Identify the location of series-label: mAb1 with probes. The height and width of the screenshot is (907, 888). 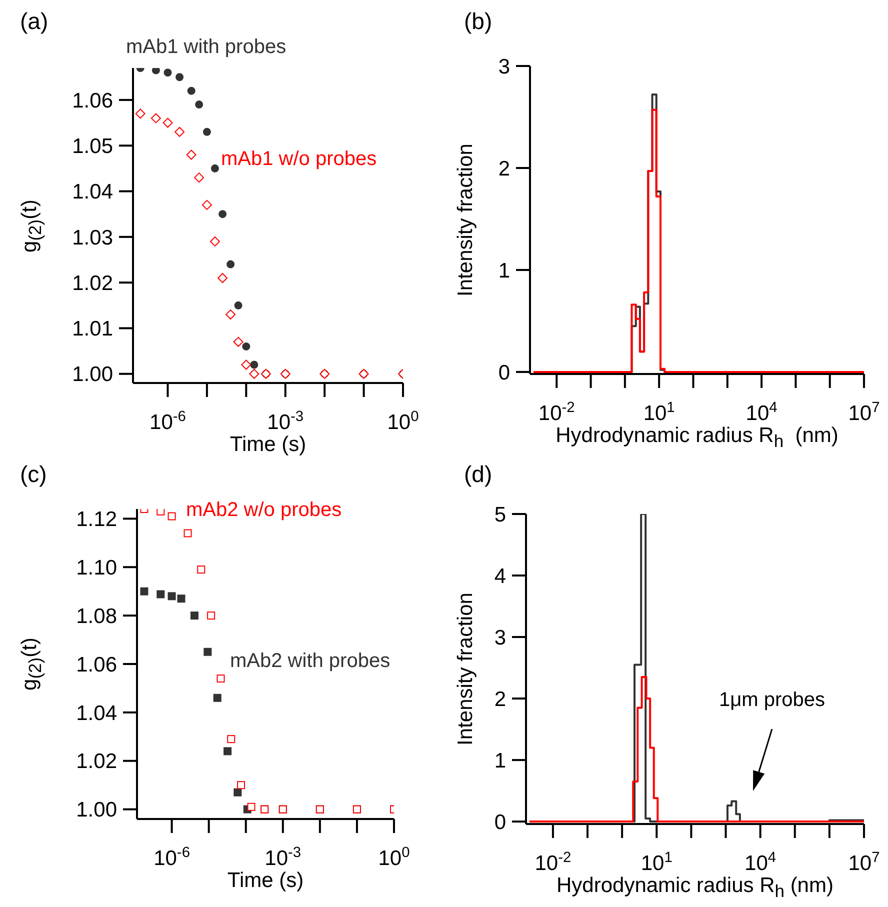
(206, 47).